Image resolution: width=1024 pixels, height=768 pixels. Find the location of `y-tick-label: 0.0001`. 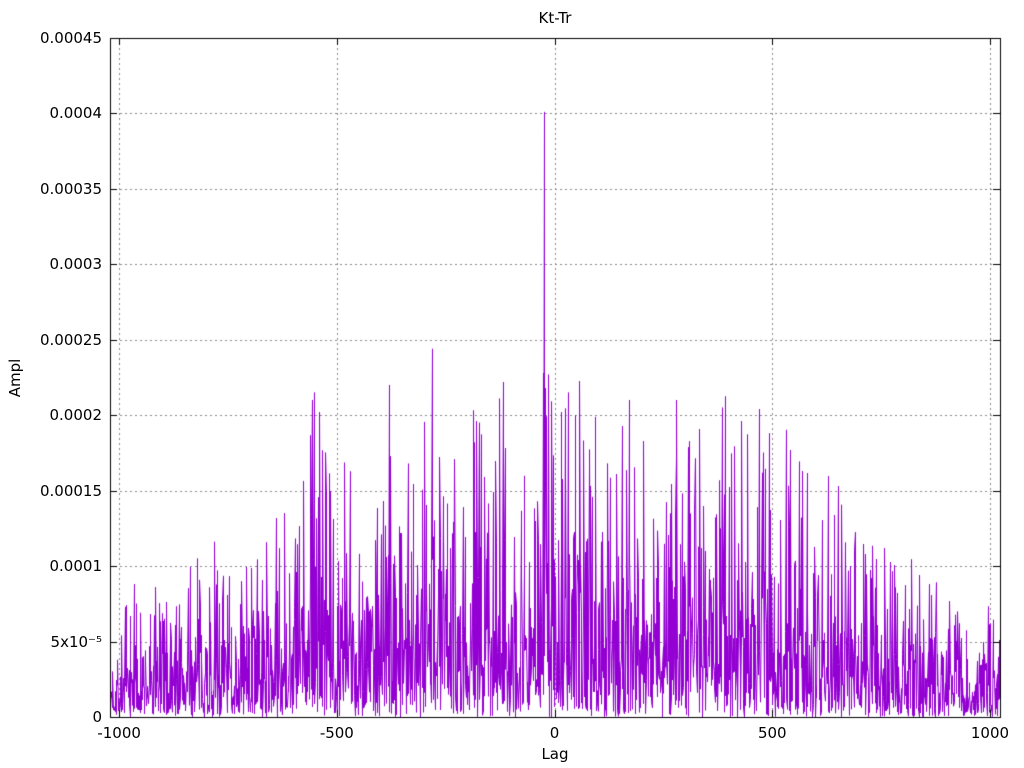

y-tick-label: 0.0001 is located at coordinates (76, 566).